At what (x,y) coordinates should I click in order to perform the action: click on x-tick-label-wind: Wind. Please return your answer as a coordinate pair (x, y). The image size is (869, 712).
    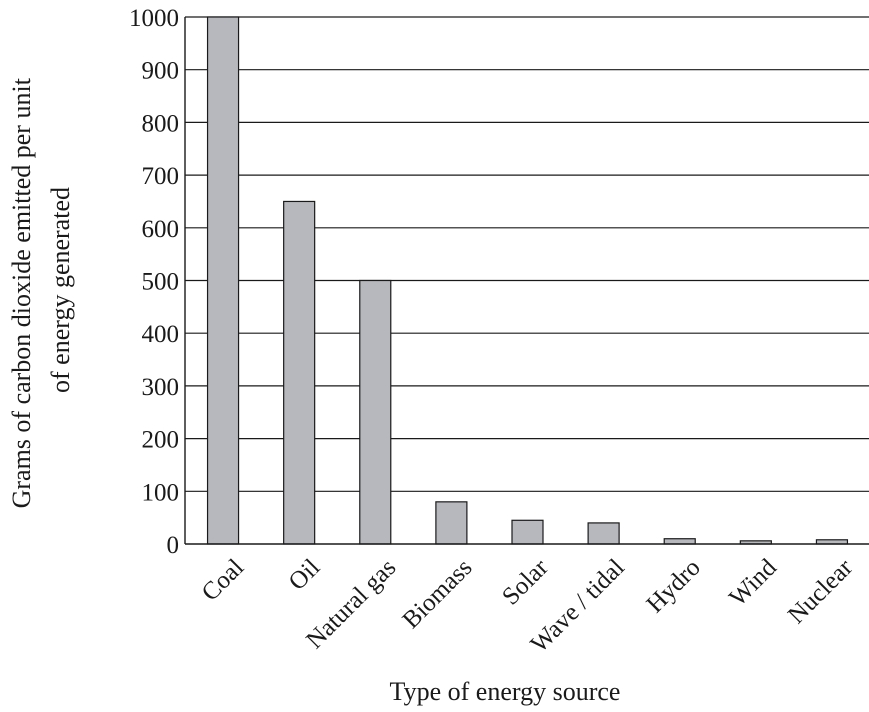
    Looking at the image, I should click on (753, 583).